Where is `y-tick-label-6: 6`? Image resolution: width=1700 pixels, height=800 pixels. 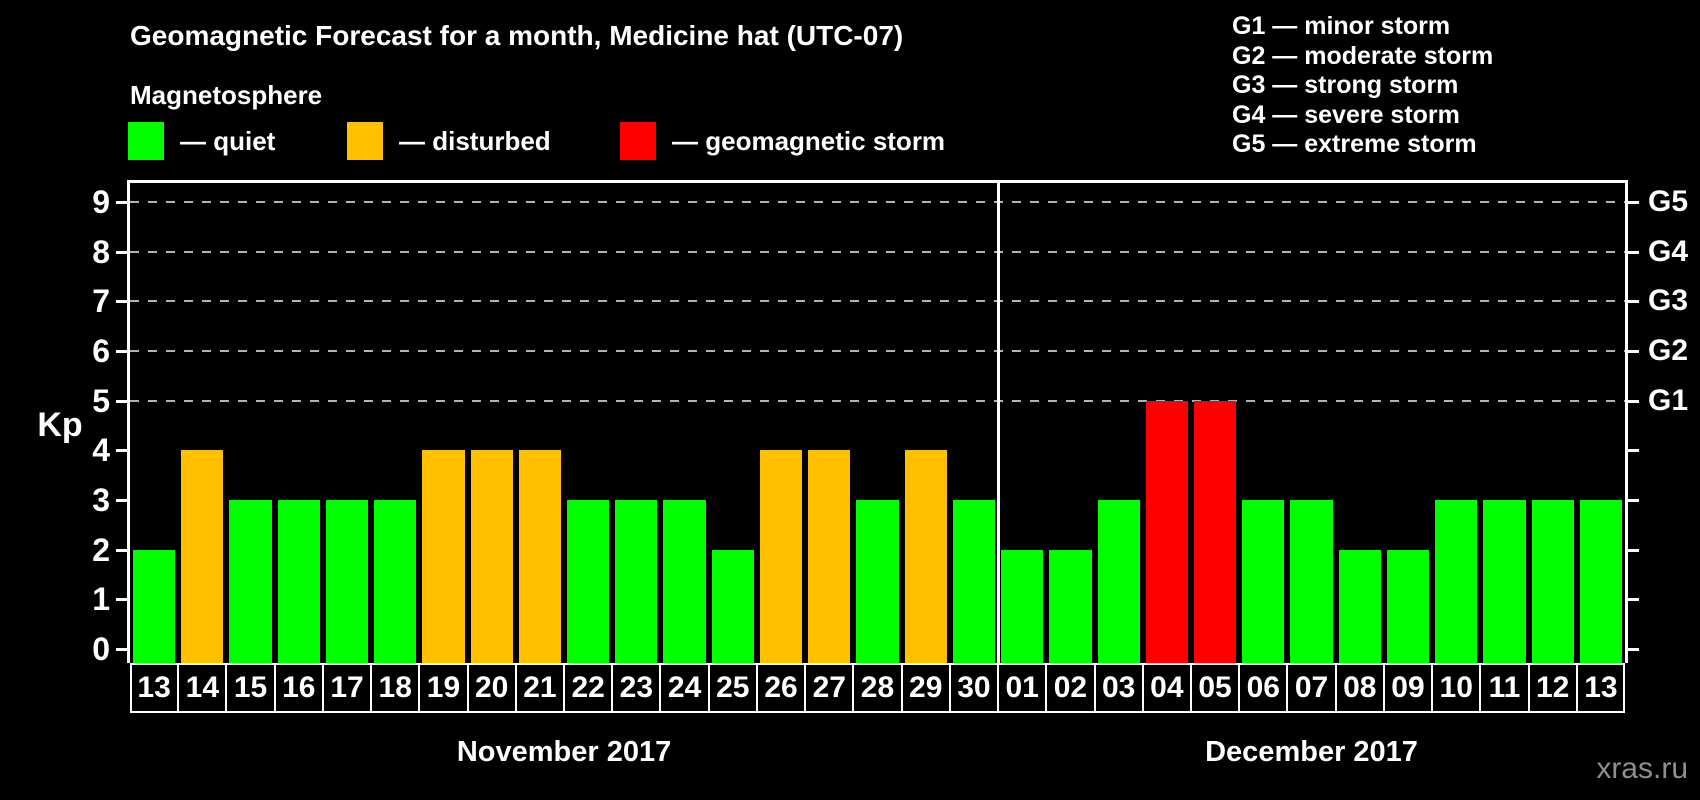 y-tick-label-6: 6 is located at coordinates (101, 350).